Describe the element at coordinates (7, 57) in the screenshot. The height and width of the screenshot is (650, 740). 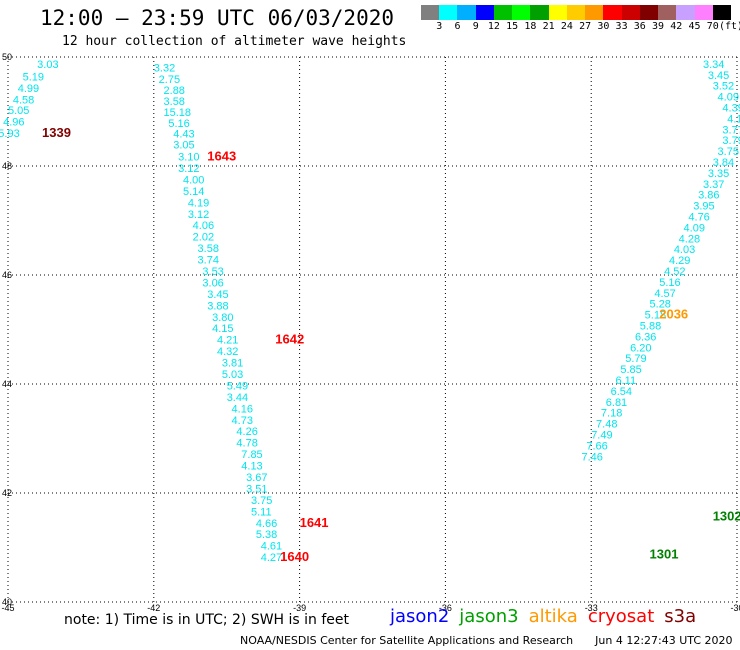
I see `y-tick-label: 50` at that location.